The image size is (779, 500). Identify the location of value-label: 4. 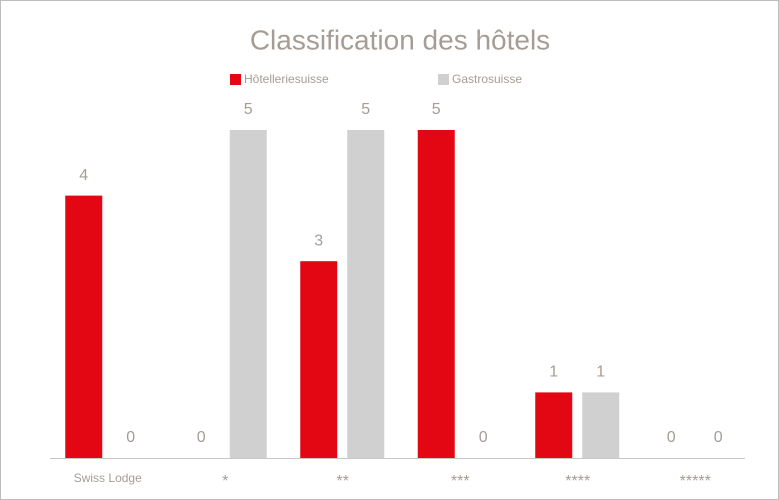
(83, 175).